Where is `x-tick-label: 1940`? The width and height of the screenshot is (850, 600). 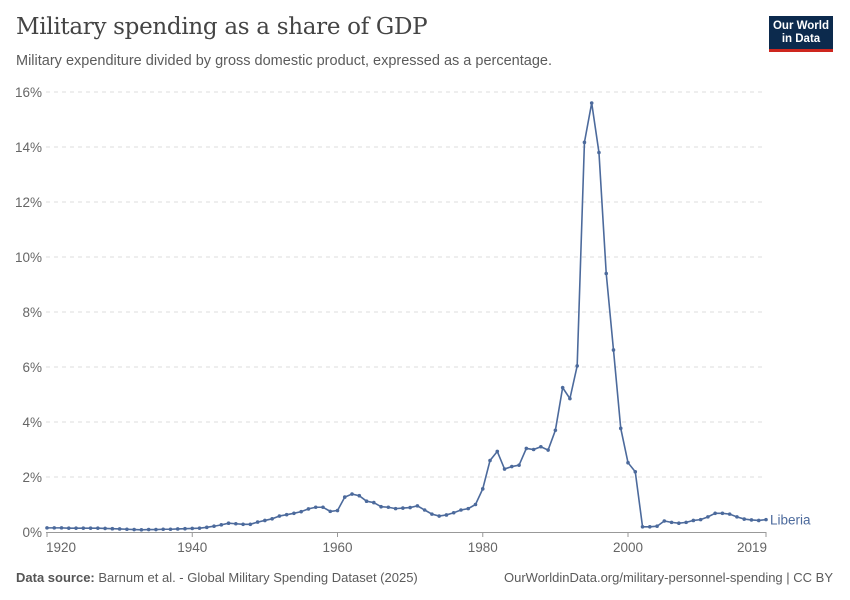
x-tick-label: 1940 is located at coordinates (192, 547).